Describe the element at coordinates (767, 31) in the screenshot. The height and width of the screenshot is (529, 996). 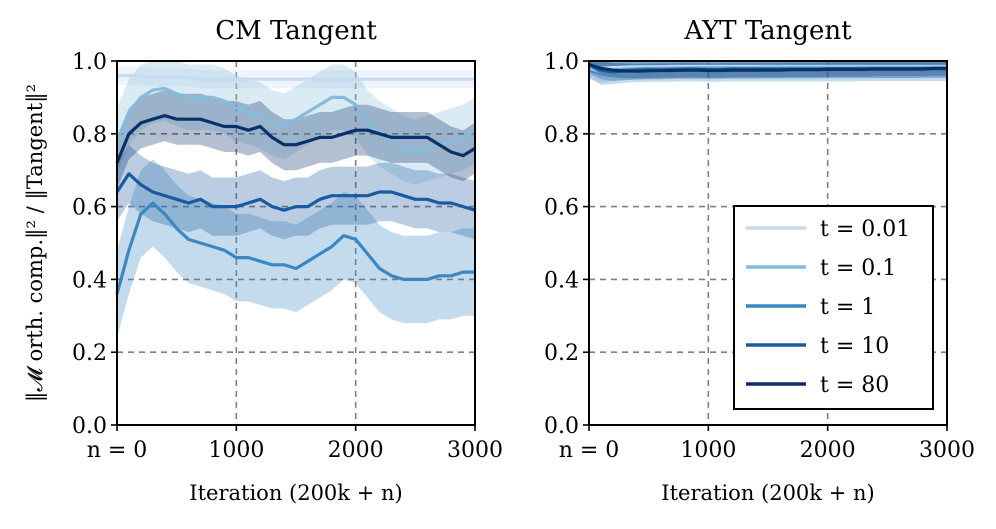
I see `panel-title-ayt: AYT Tangent` at that location.